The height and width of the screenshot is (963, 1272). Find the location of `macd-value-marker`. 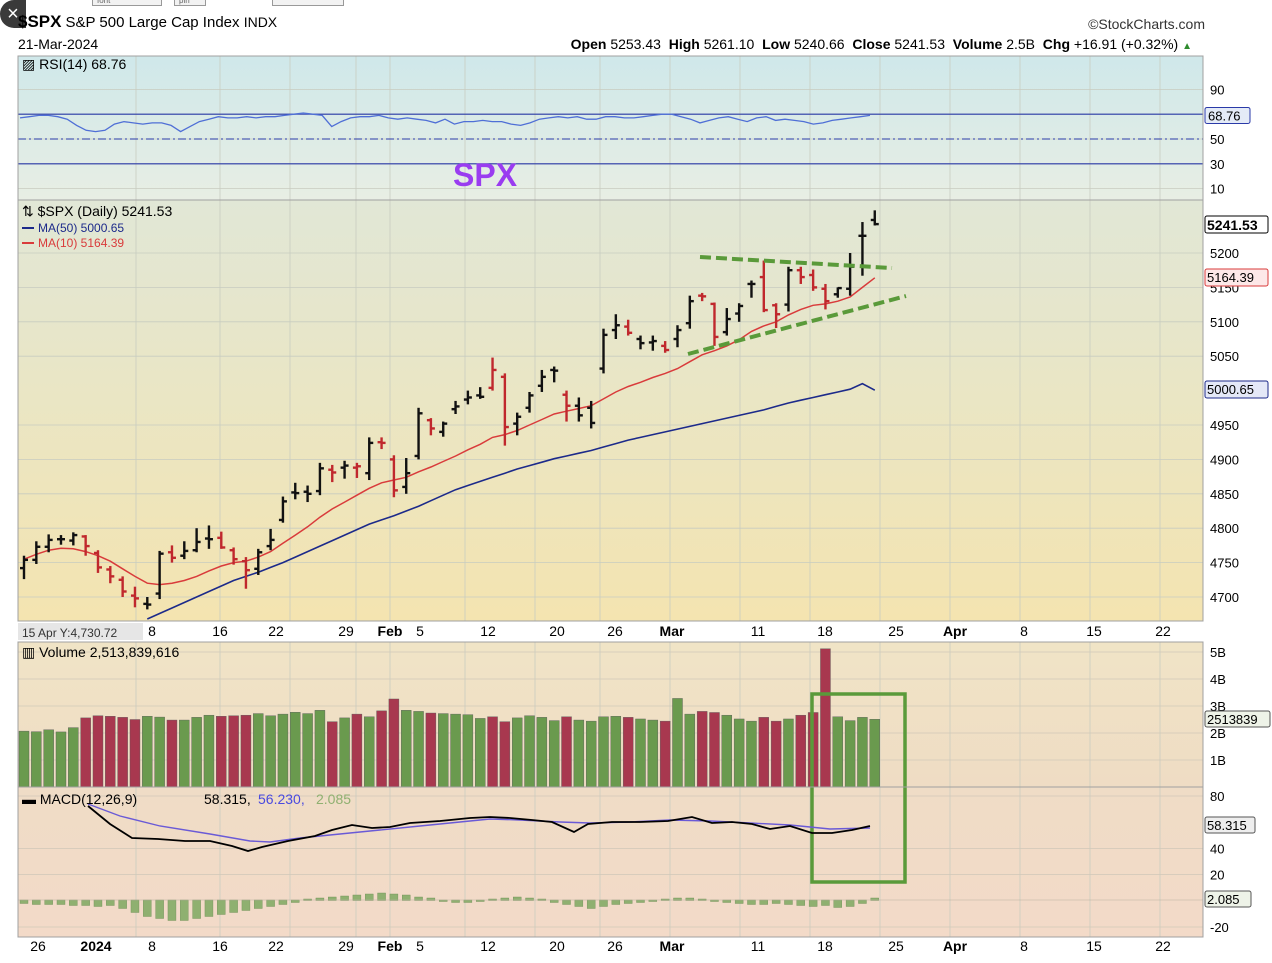

macd-value-marker is located at coordinates (1230, 825).